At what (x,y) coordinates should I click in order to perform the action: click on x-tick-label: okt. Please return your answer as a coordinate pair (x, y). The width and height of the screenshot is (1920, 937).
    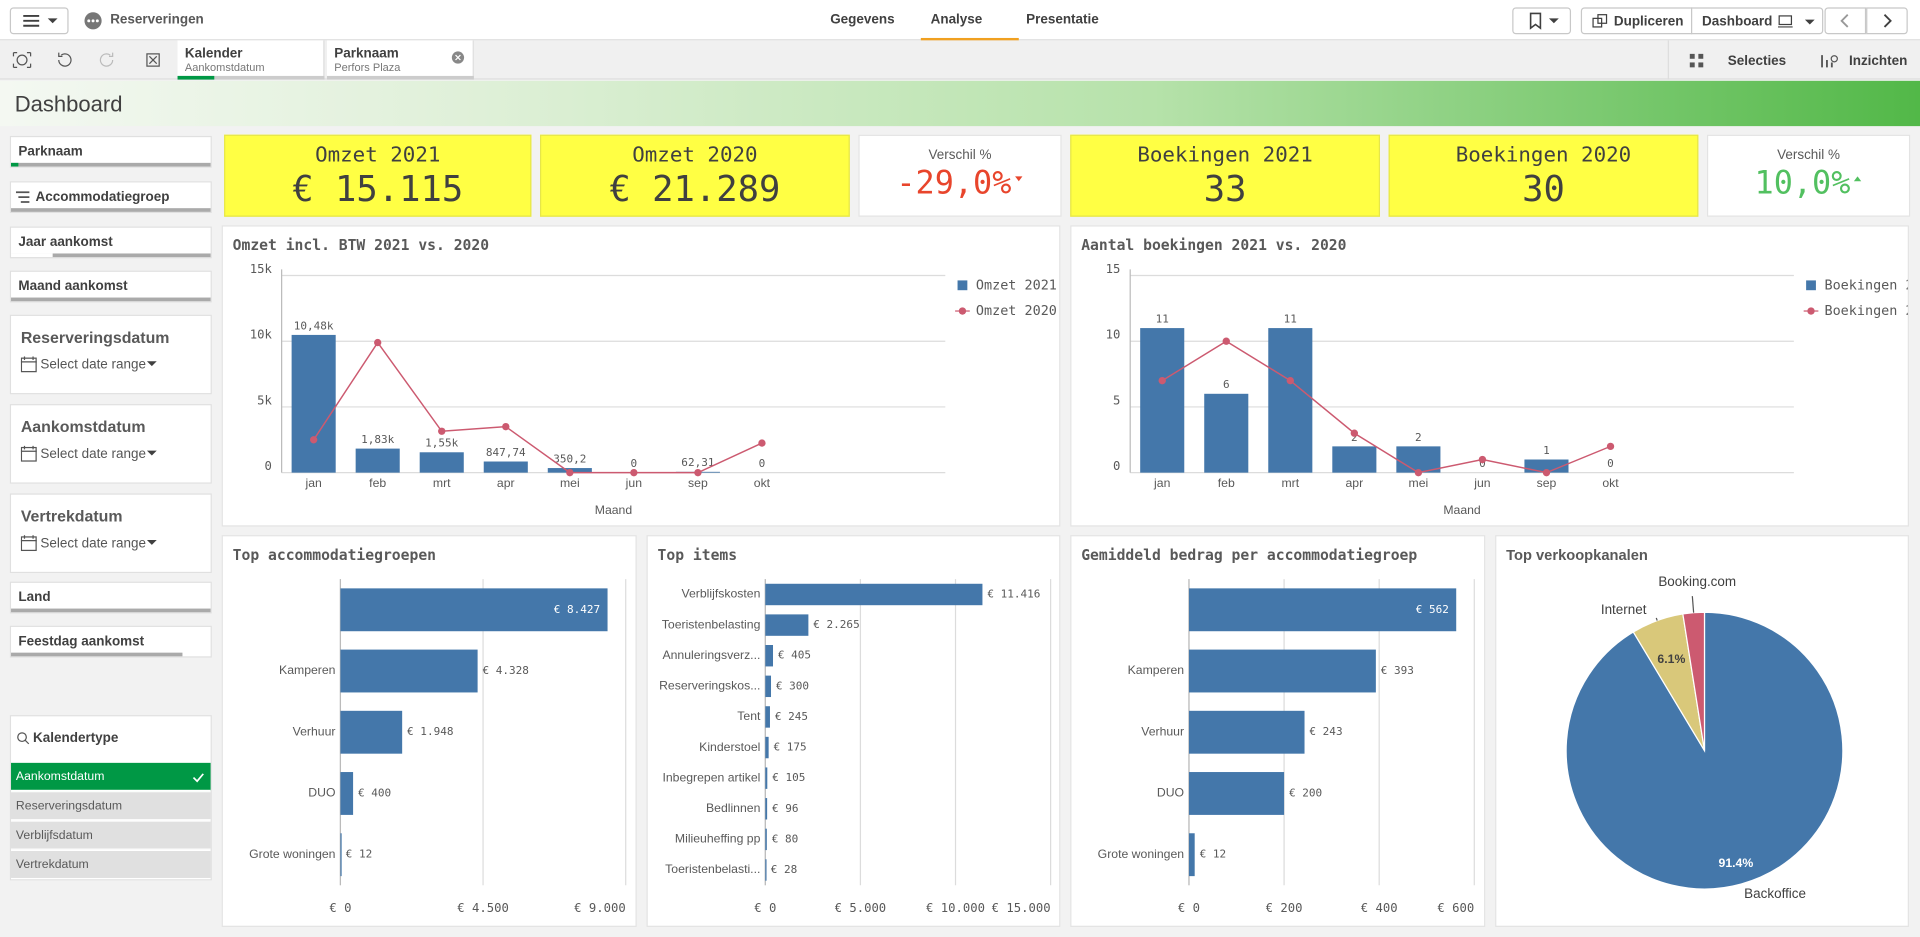
    Looking at the image, I should click on (1610, 483).